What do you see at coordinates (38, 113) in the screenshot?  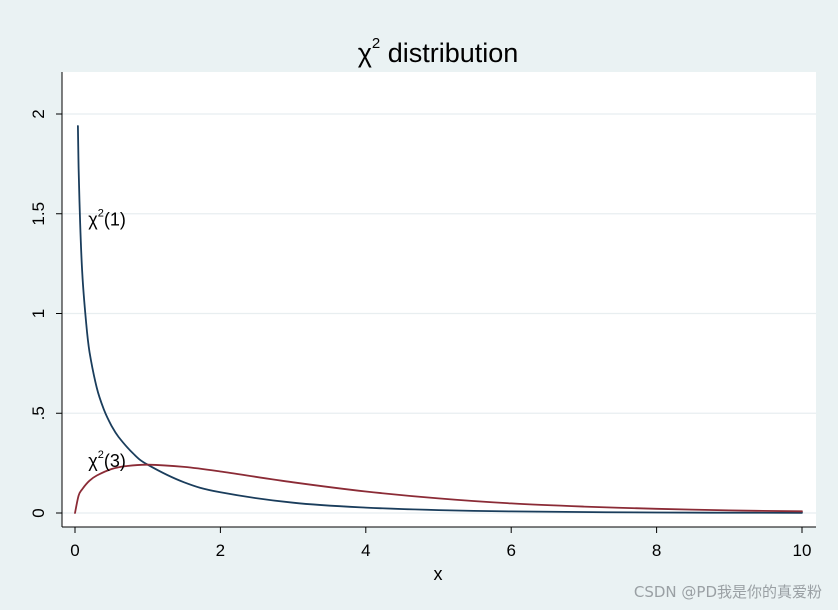 I see `y-tick-label-4: 2` at bounding box center [38, 113].